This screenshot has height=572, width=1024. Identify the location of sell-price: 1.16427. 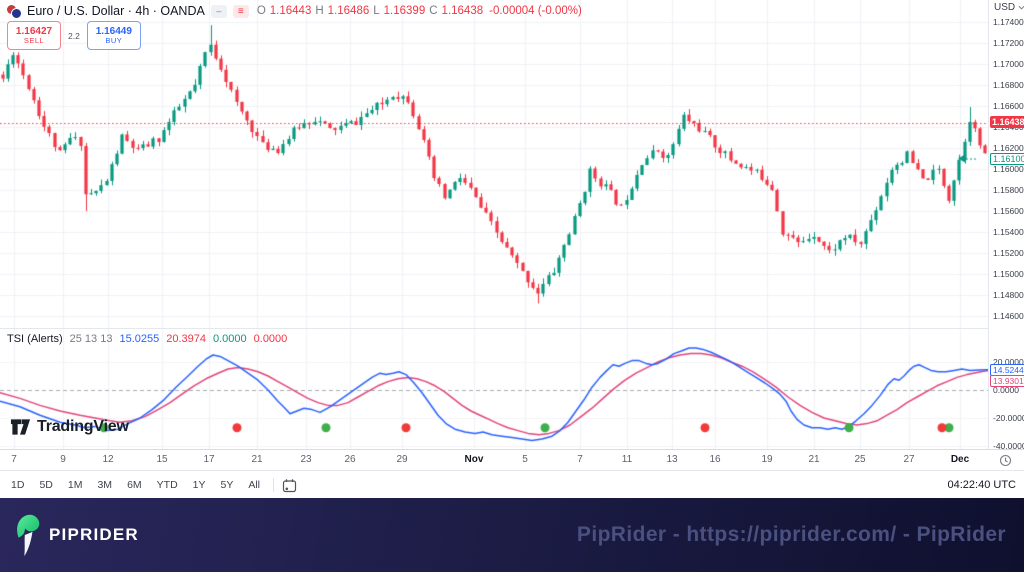
(34, 31).